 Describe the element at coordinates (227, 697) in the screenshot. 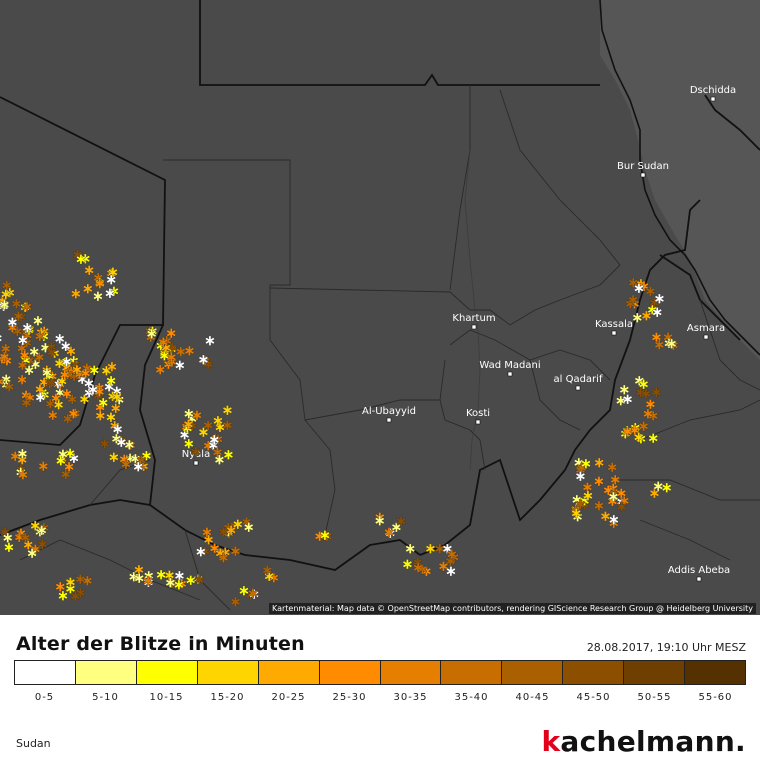

I see `legend-label: 15-20` at that location.